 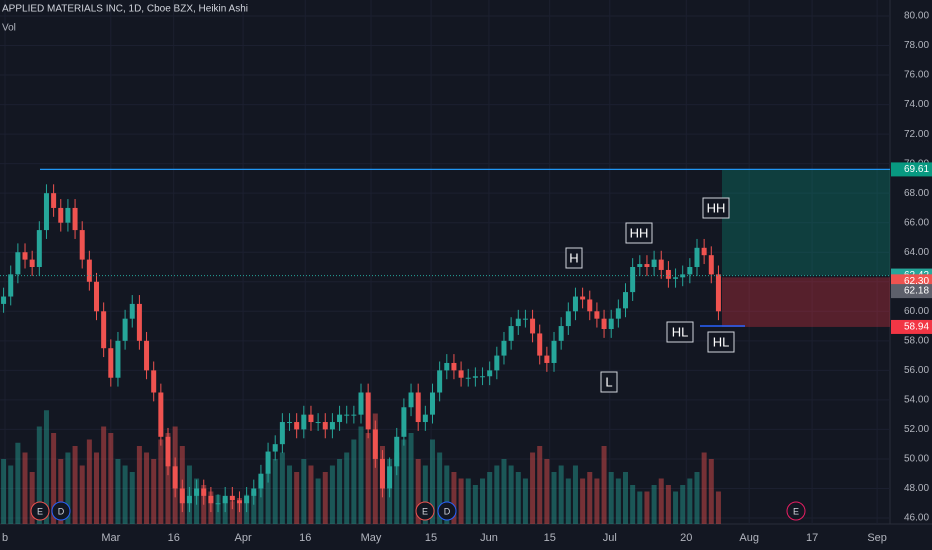 I want to click on y-tick-label: 52.00, so click(x=916, y=429).